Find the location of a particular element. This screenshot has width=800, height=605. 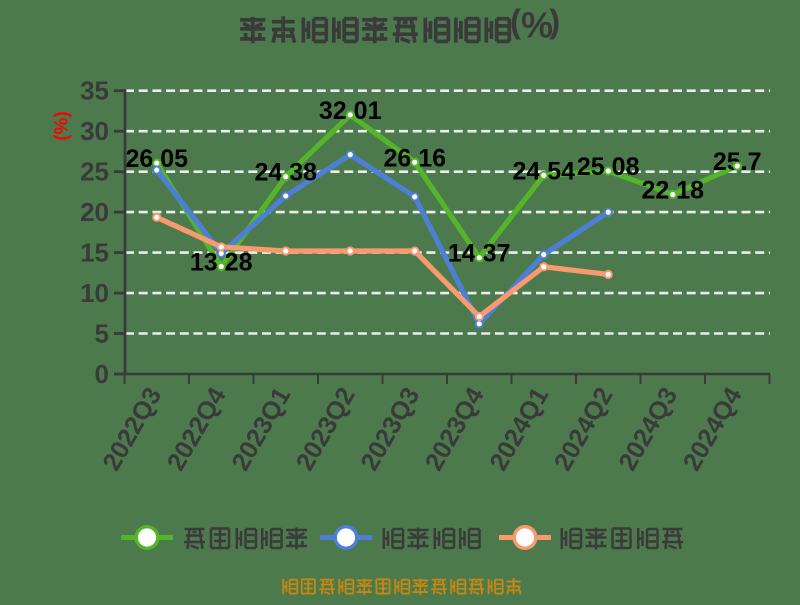

svg-text: 0 is located at coordinates (102, 374).